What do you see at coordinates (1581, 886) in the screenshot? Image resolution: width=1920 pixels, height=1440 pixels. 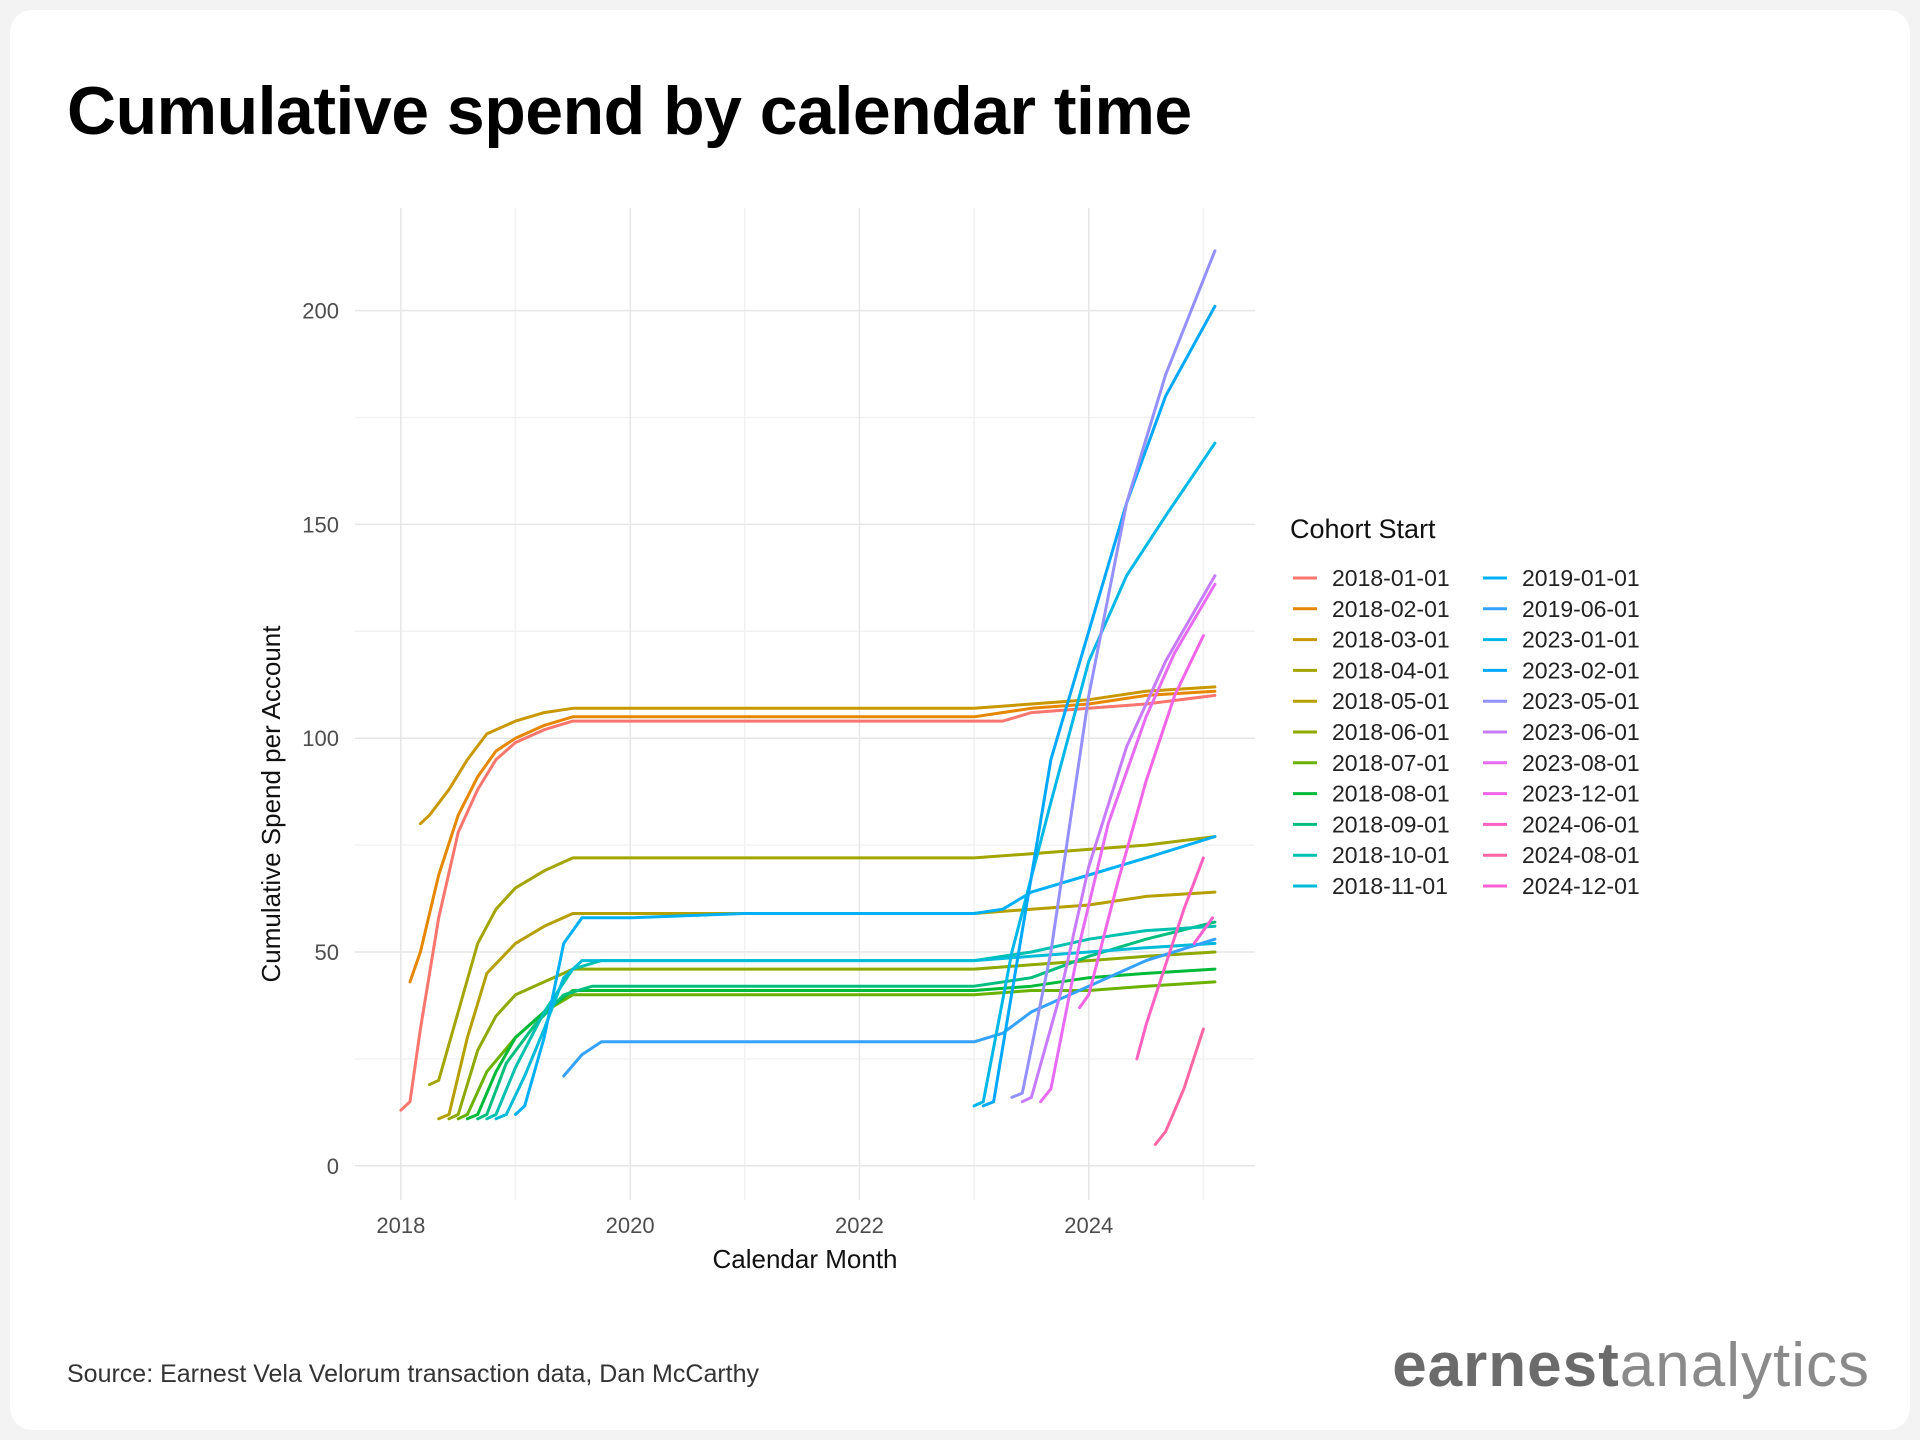 I see `legend-label: 2024-12-01` at bounding box center [1581, 886].